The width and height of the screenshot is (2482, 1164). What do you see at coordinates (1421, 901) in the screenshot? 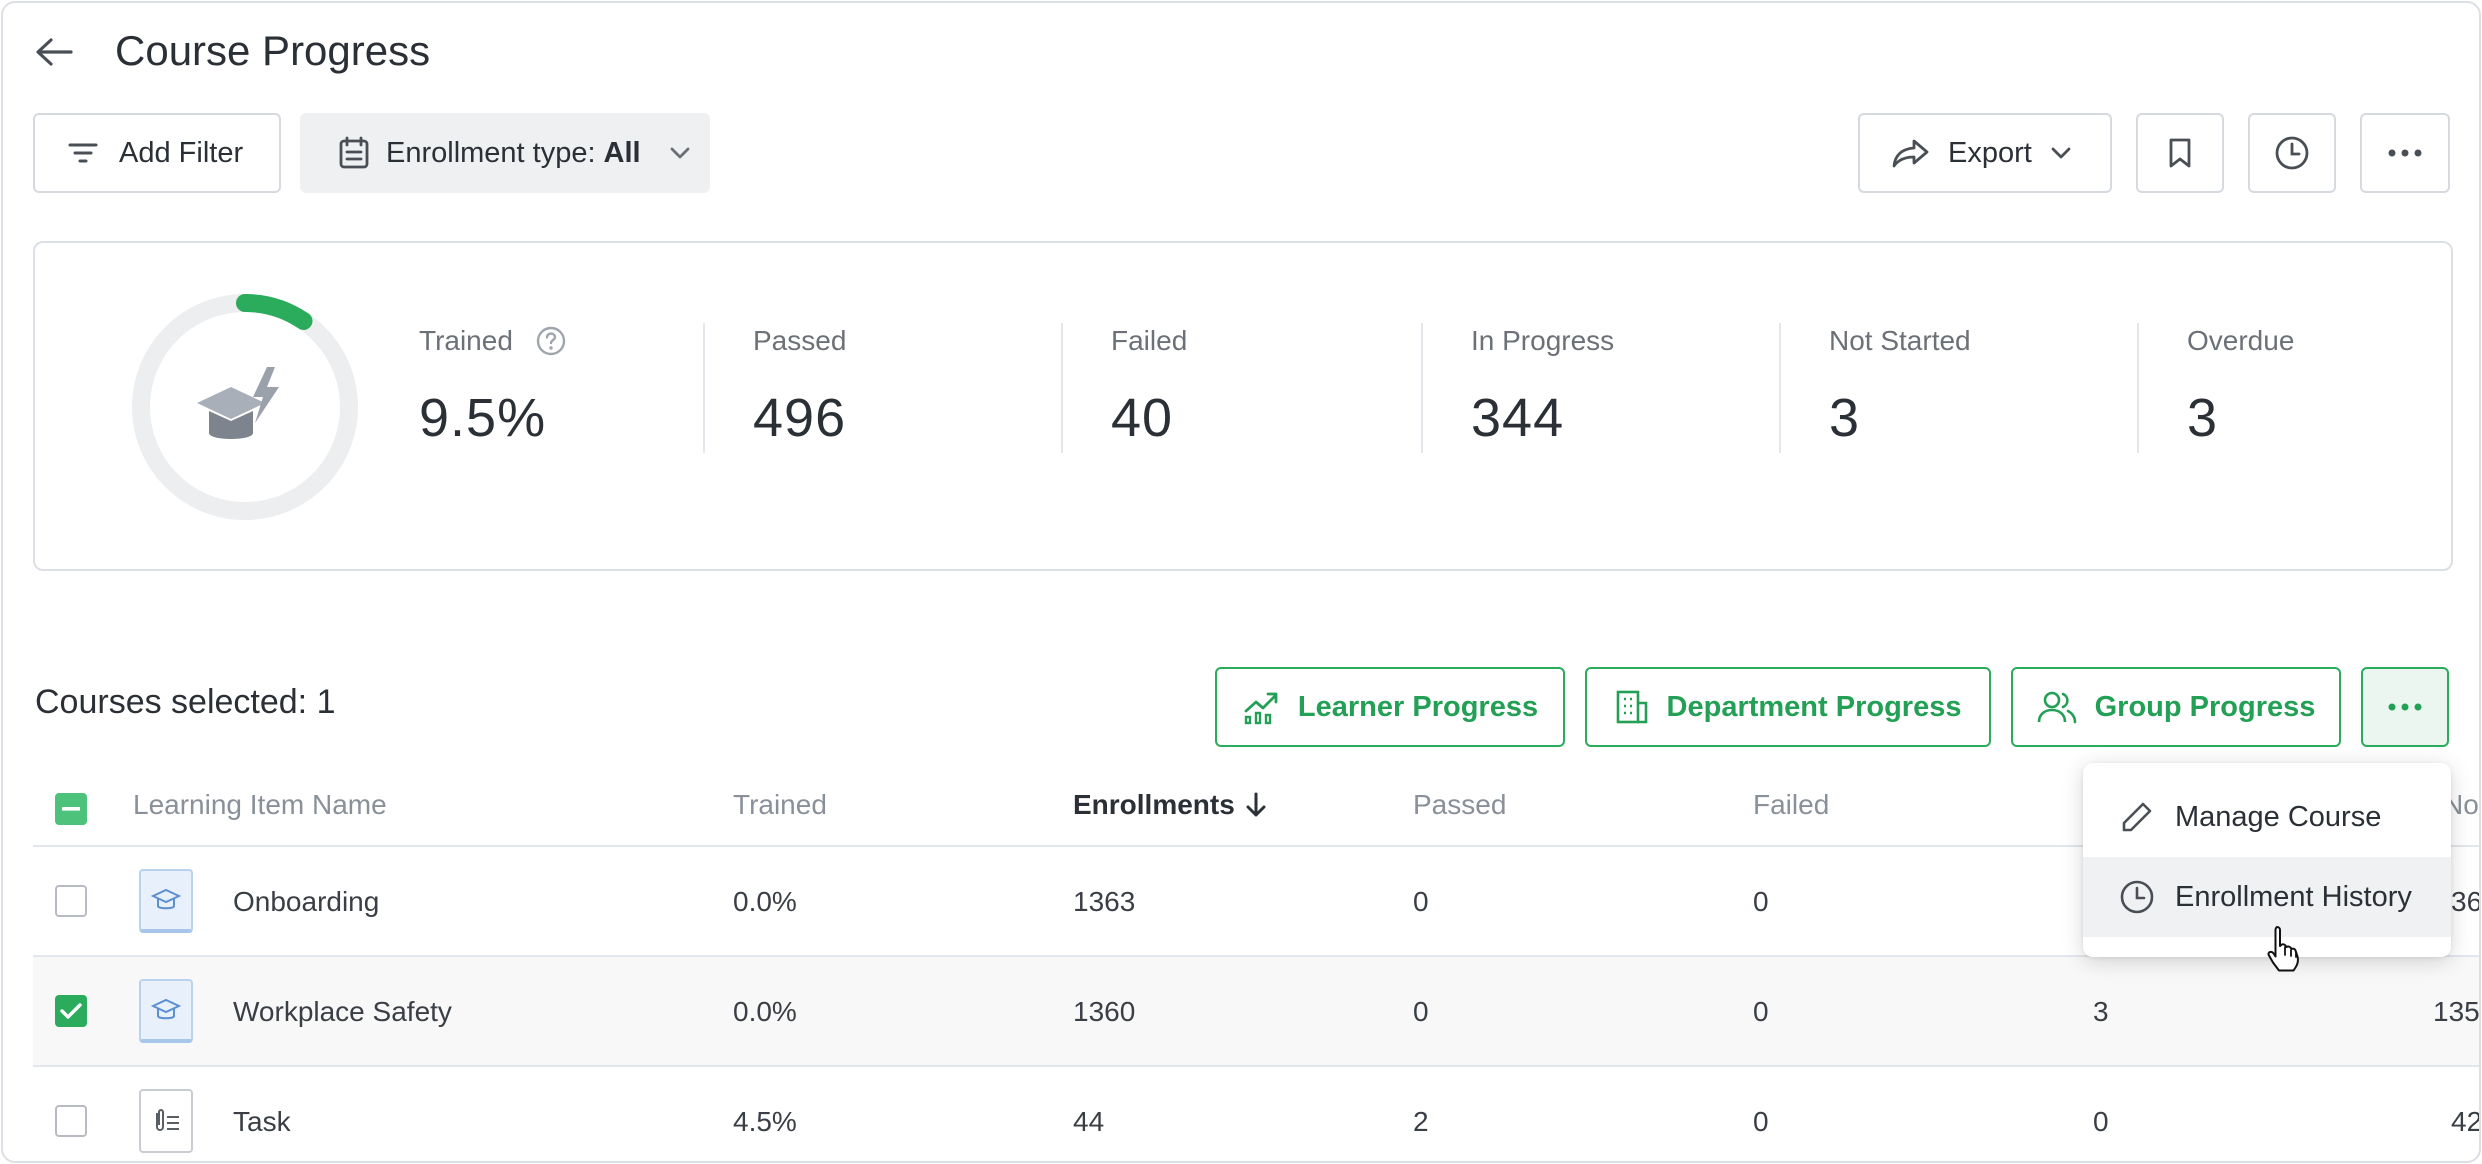
I see `passed-cell: 0` at bounding box center [1421, 901].